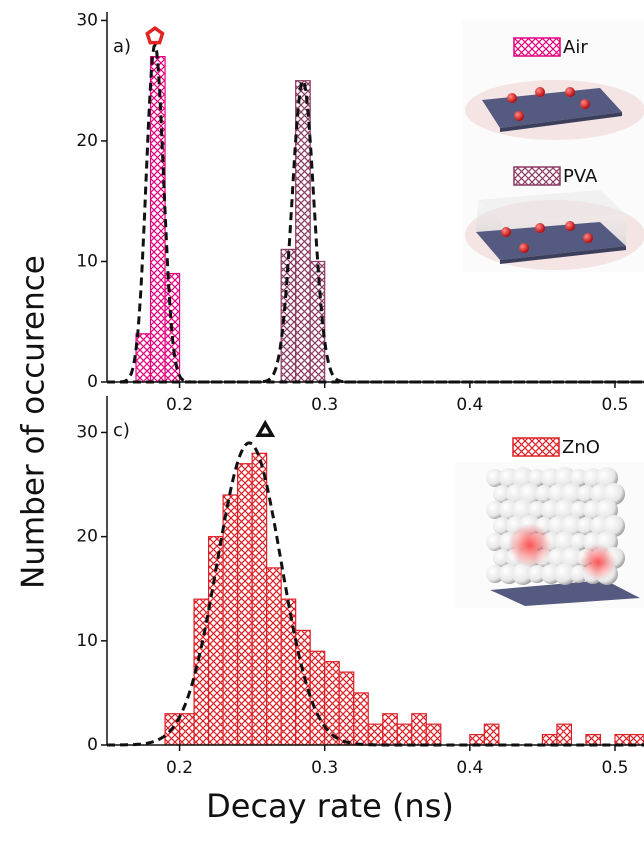  What do you see at coordinates (549, 535) in the screenshot?
I see `inset-zno` at bounding box center [549, 535].